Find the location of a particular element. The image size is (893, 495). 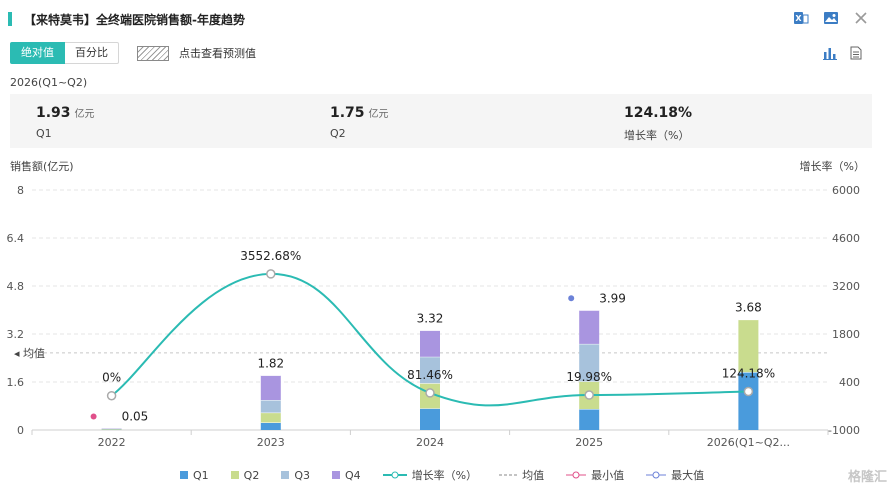

tab-percentage: 百分比 is located at coordinates (92, 53).